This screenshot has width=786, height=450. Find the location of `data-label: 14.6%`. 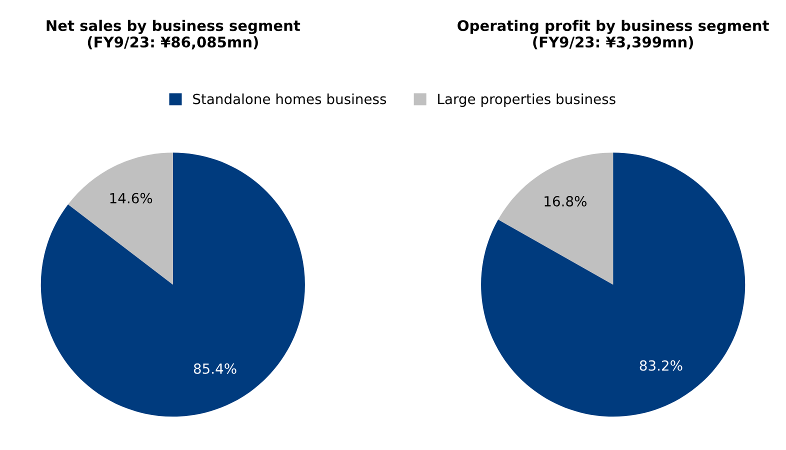

data-label: 14.6% is located at coordinates (131, 198).